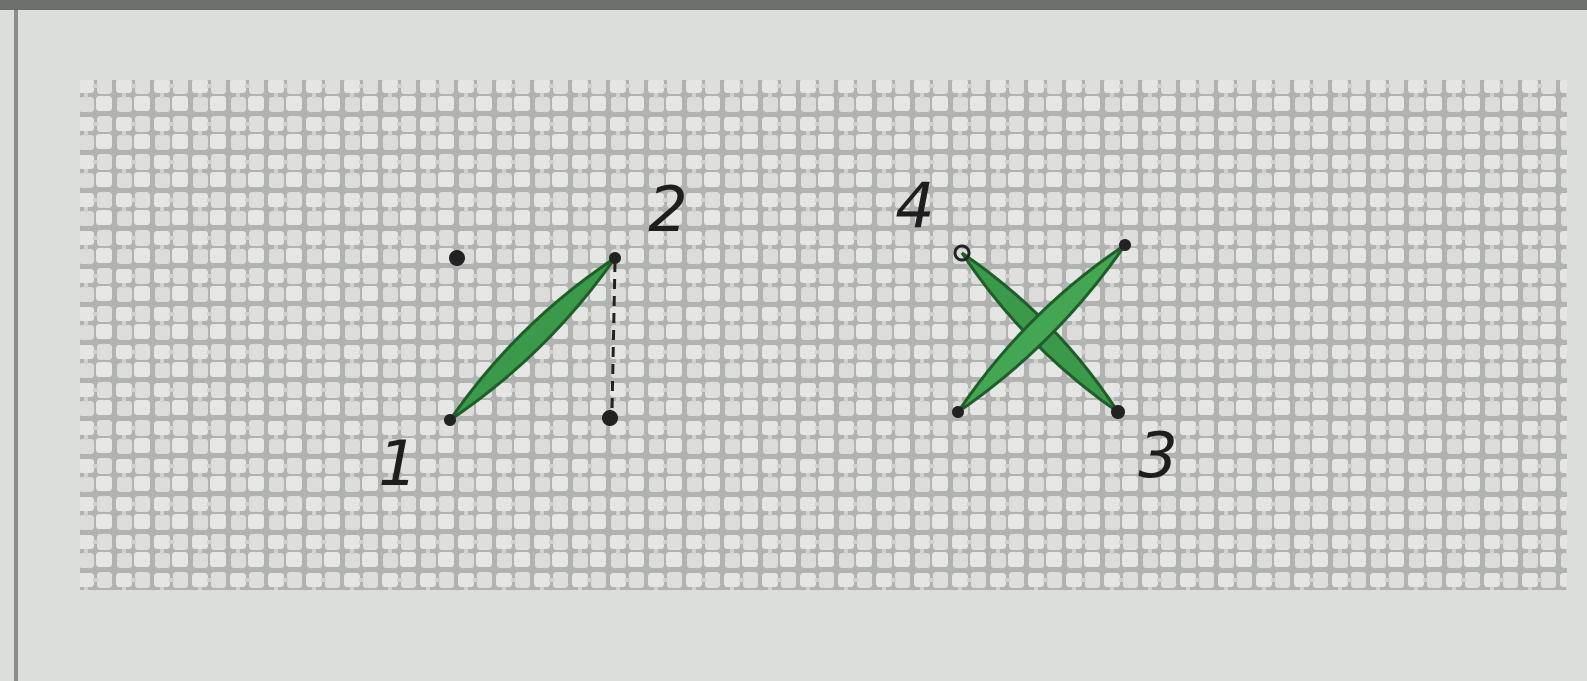 This screenshot has height=681, width=1587. What do you see at coordinates (793, 5) in the screenshot?
I see `top-edge` at bounding box center [793, 5].